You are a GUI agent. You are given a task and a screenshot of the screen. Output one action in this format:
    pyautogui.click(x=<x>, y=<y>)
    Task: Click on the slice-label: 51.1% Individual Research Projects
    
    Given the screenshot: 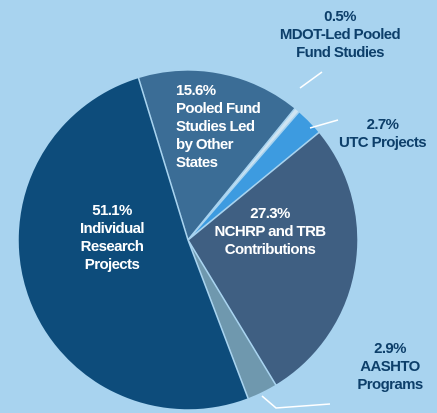 What is the action you would take?
    pyautogui.click(x=112, y=238)
    